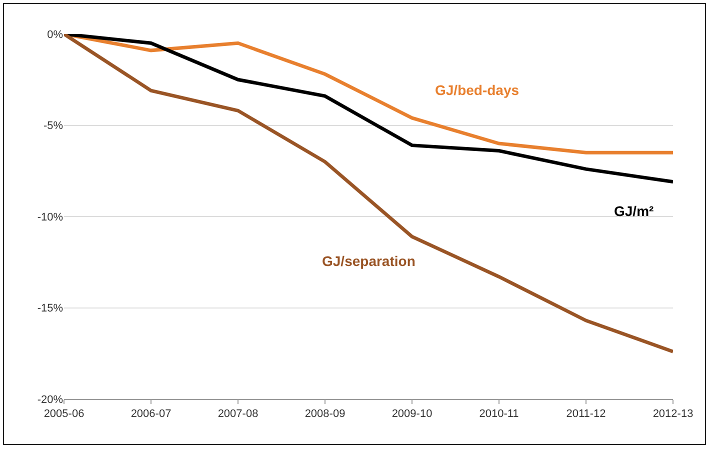 This screenshot has height=450, width=711. I want to click on x-tick-label: 2012-13, so click(673, 414).